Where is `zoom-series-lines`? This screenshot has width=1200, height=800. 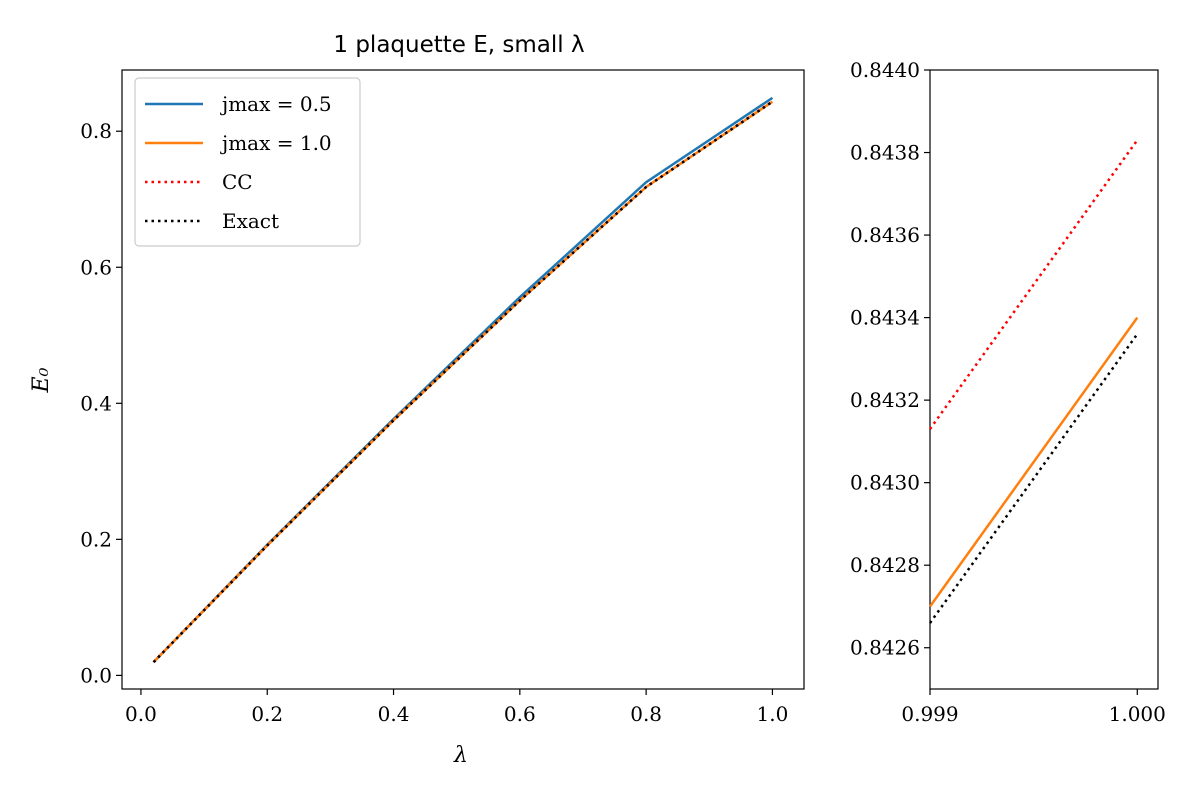 zoom-series-lines is located at coordinates (1033, 381).